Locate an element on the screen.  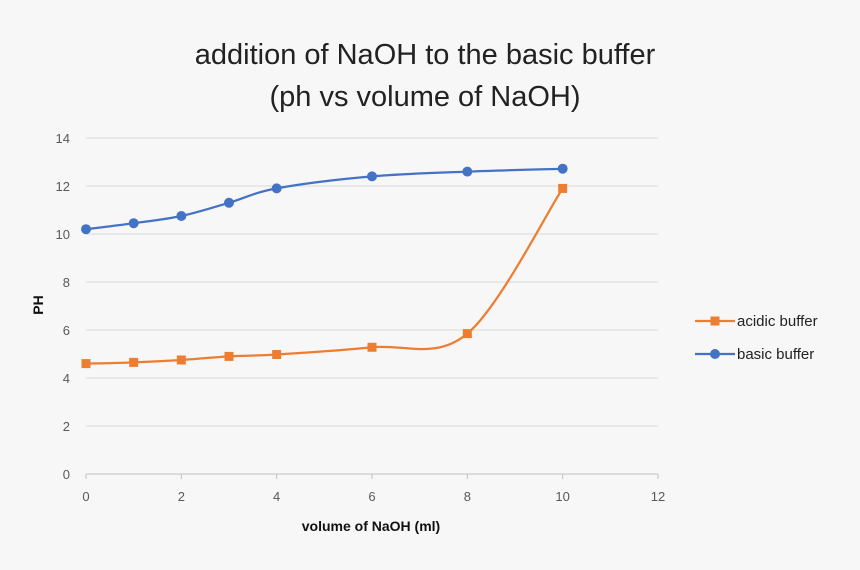
y-tick-label: 6 is located at coordinates (66, 330).